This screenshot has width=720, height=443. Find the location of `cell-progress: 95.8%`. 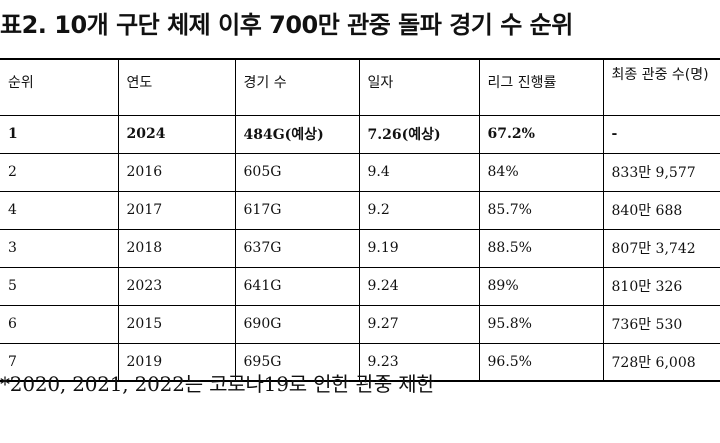

cell-progress: 95.8% is located at coordinates (541, 324).